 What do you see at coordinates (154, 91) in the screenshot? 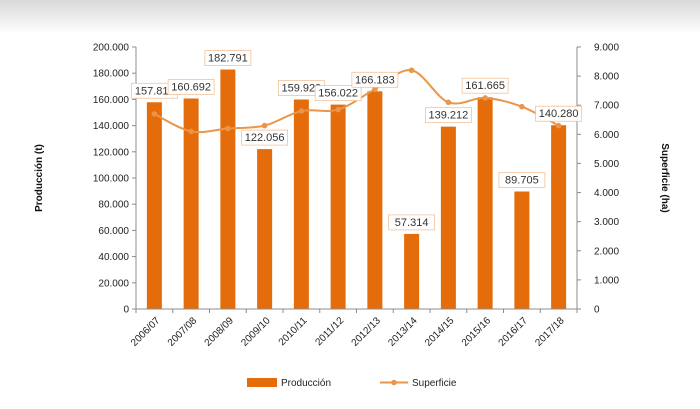
I see `data-label: 157.811` at bounding box center [154, 91].